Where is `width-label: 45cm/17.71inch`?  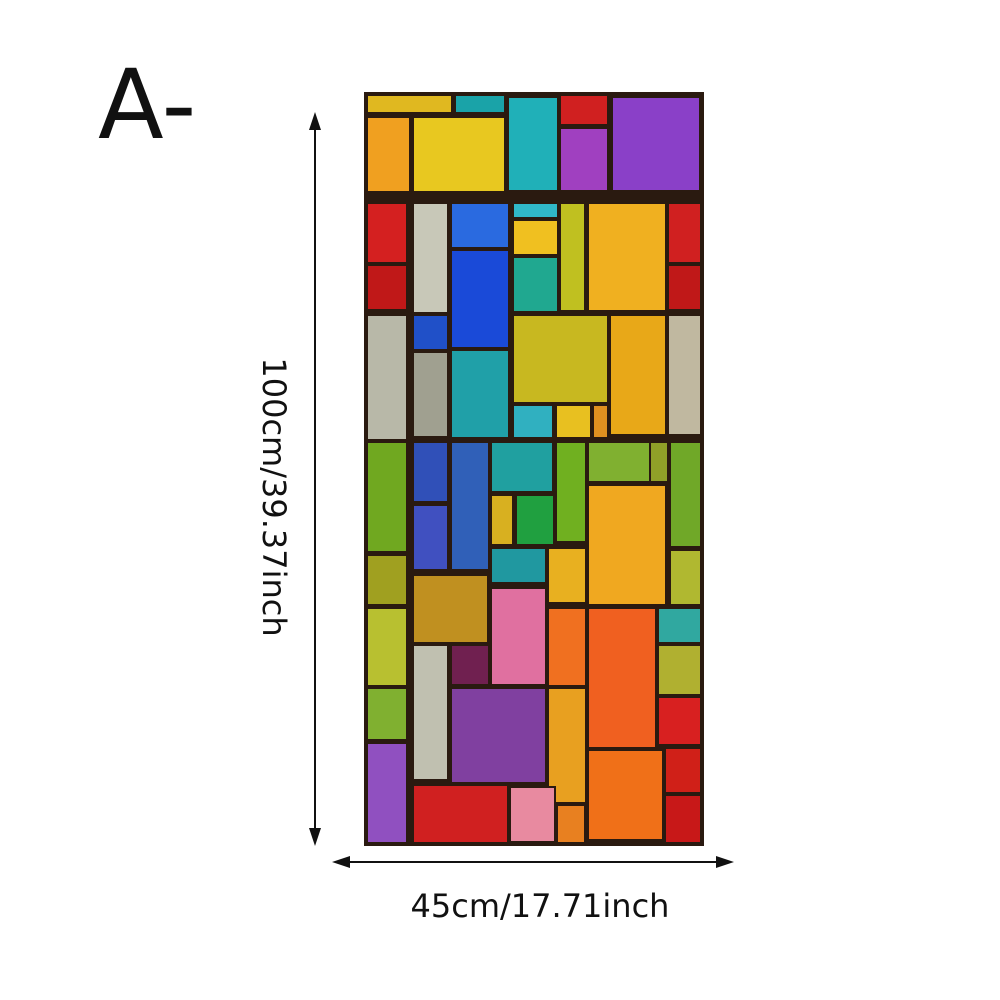 width-label: 45cm/17.71inch is located at coordinates (540, 906).